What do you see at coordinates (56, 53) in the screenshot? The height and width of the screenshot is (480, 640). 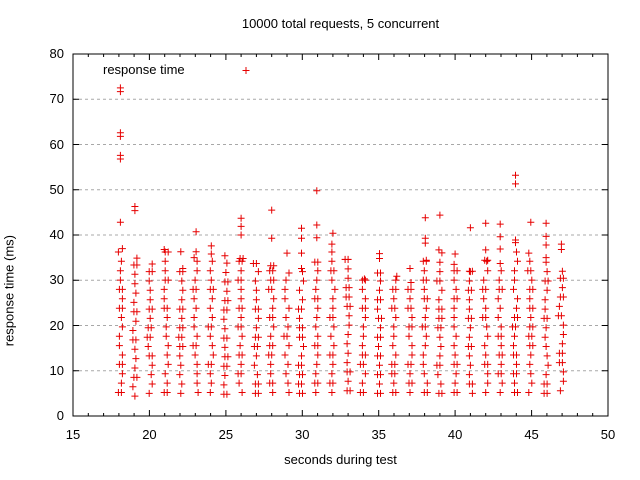 I see `y-tick-label: 80` at bounding box center [56, 53].